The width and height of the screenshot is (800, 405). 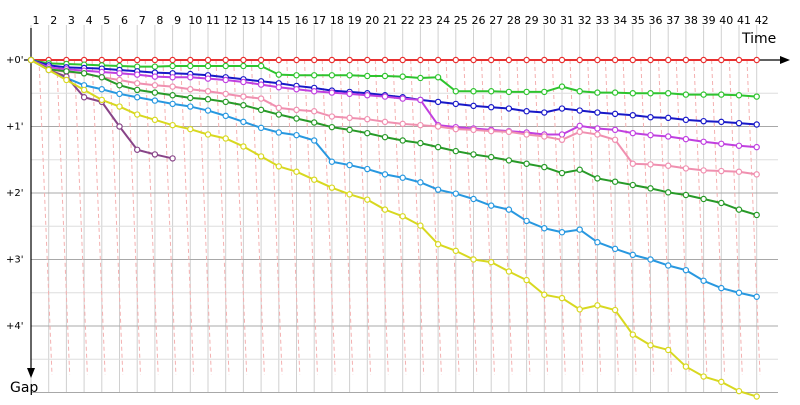 I want to click on y-tick-label: +4', so click(x=15, y=326).